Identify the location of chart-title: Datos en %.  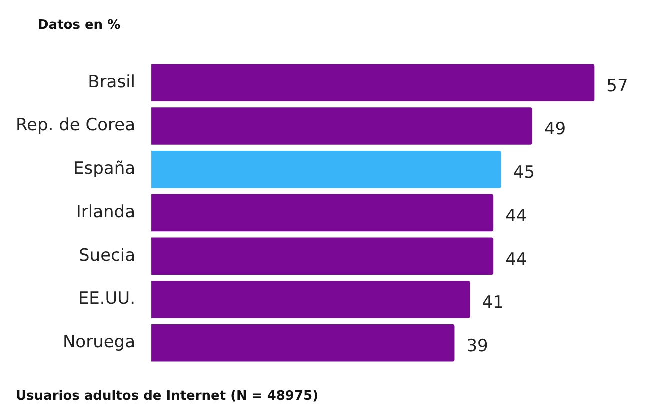
(79, 26).